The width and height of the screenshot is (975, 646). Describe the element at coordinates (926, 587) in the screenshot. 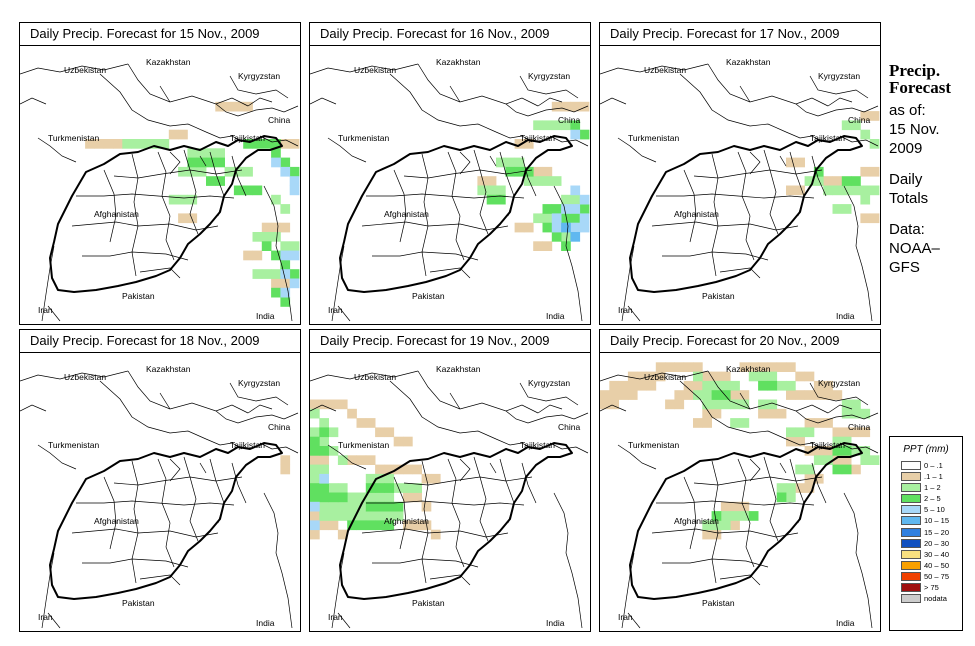

I see `legend-item: > 75` at that location.